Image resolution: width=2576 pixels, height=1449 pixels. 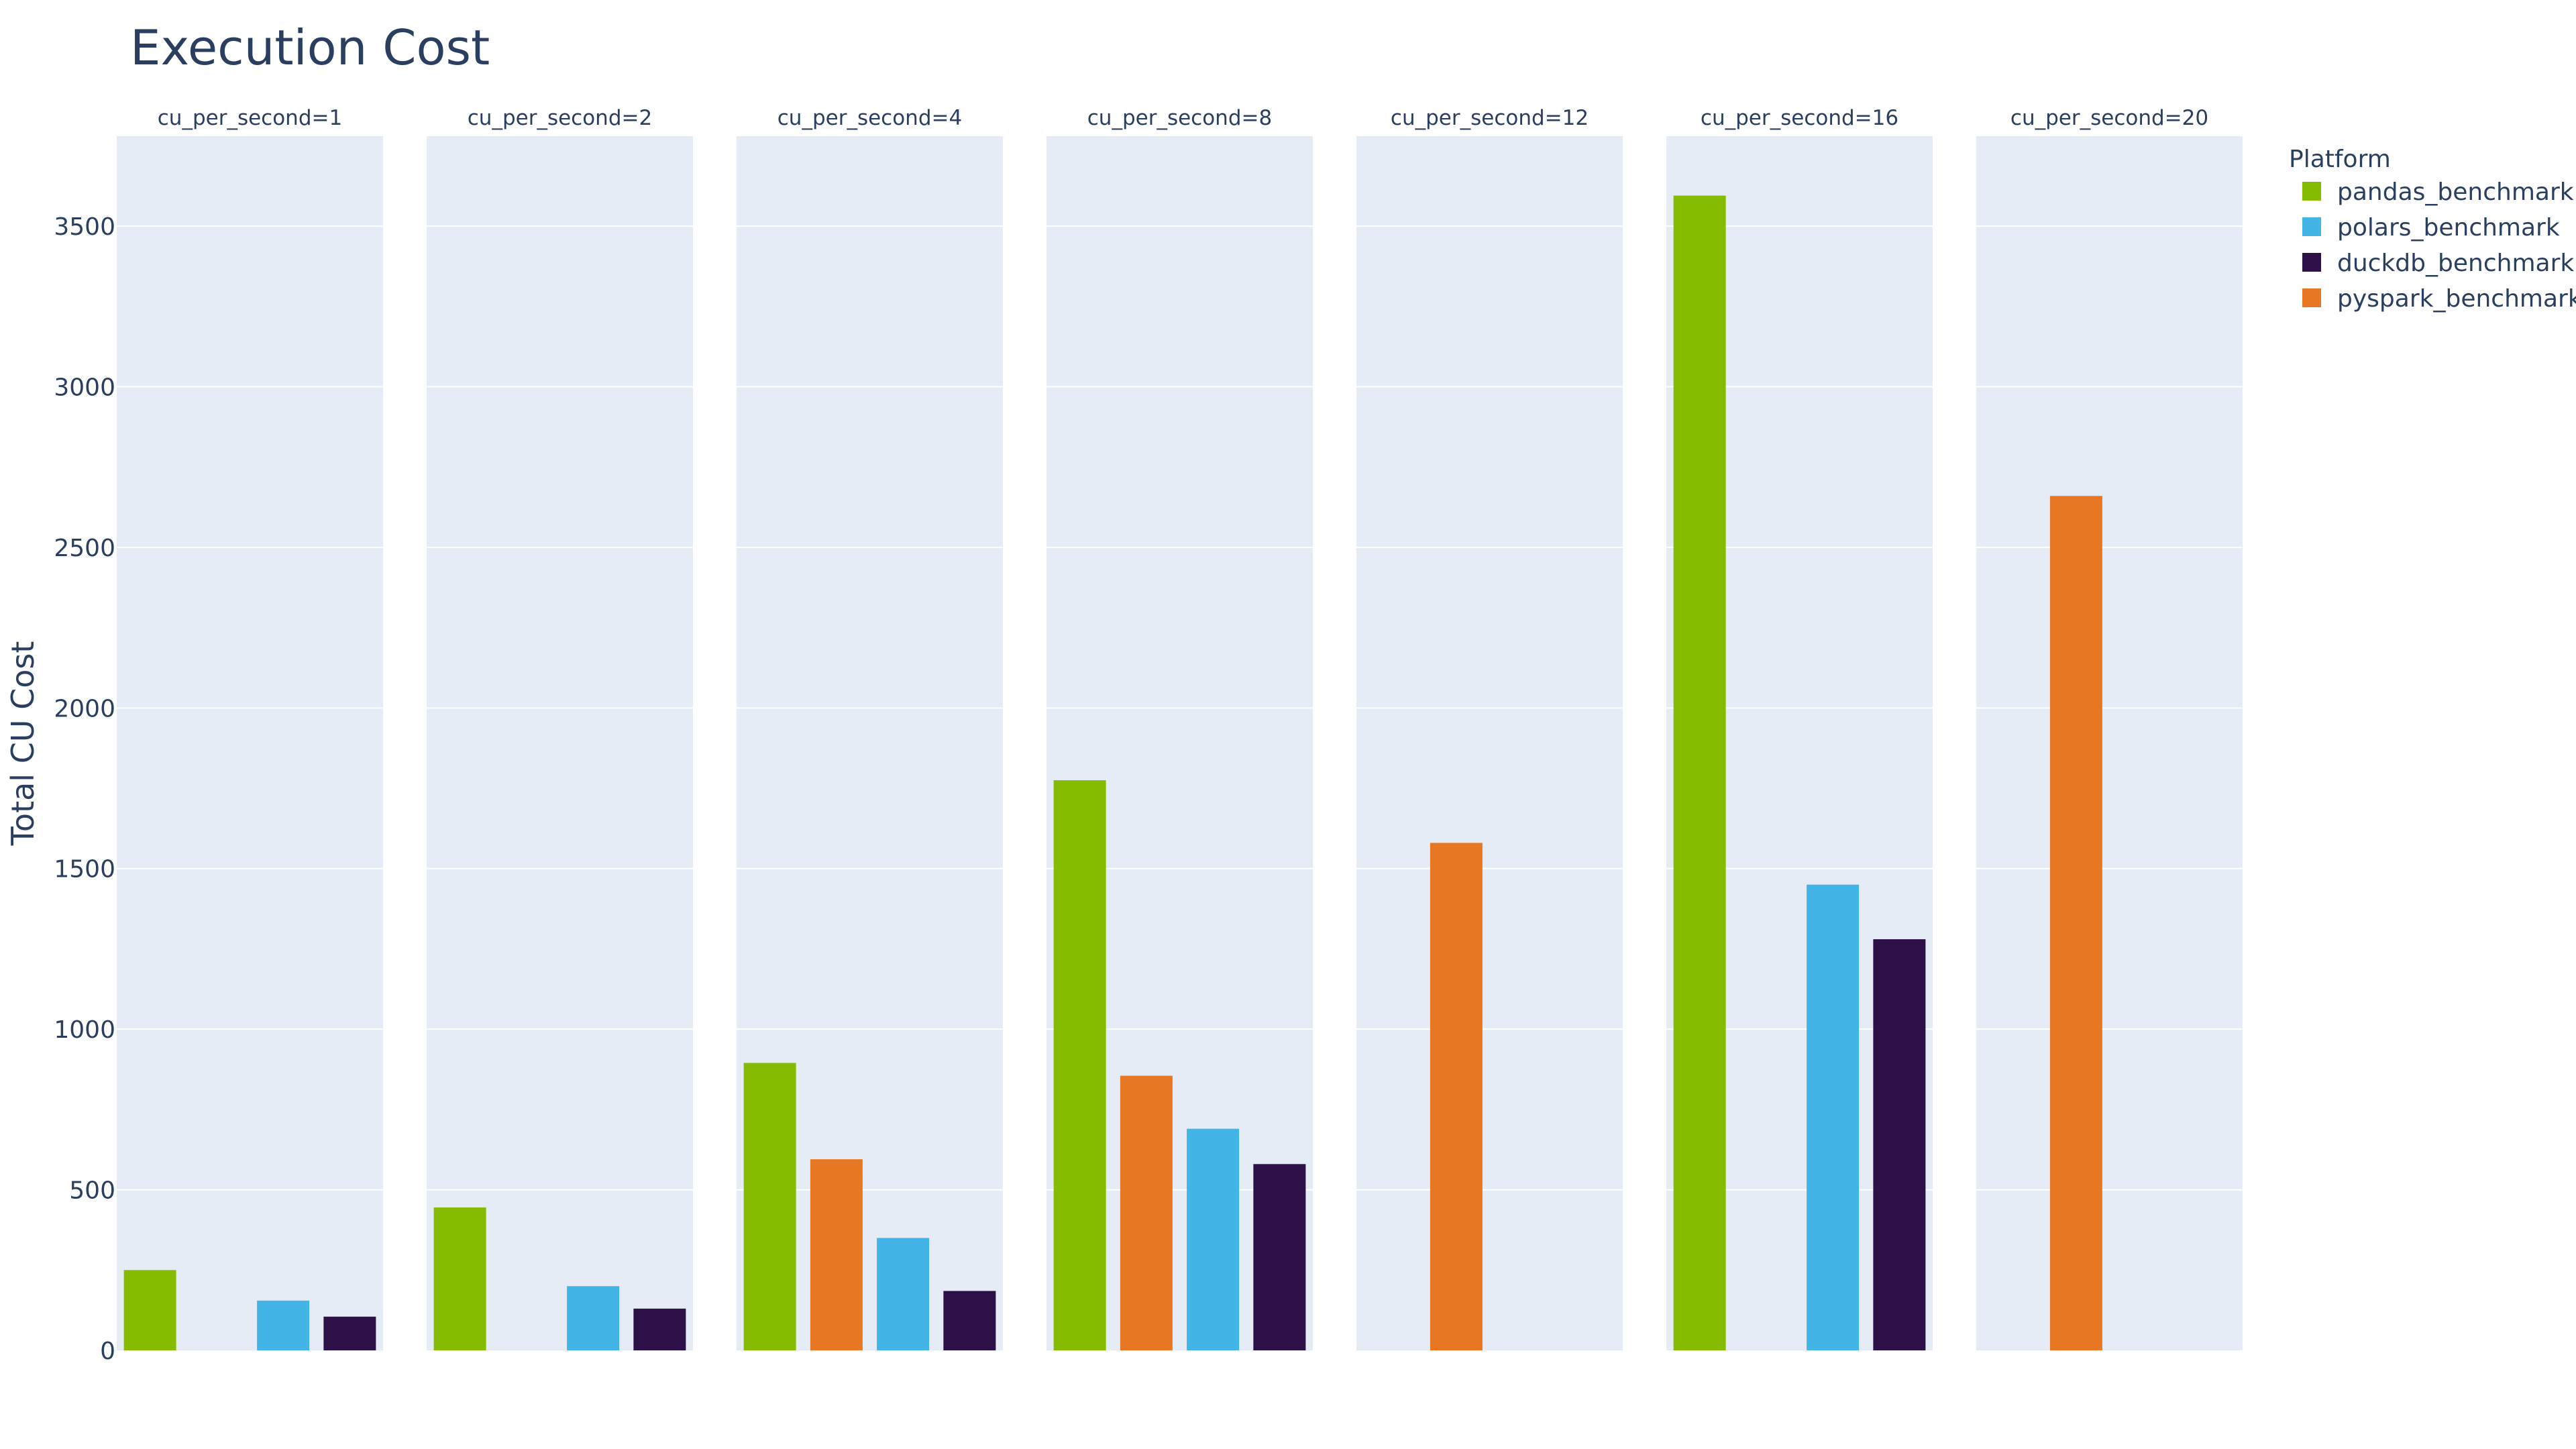 What do you see at coordinates (84, 789) in the screenshot?
I see `y-ticks-layer: 0 500 1000 1500 2000 2500 3000 3500` at bounding box center [84, 789].